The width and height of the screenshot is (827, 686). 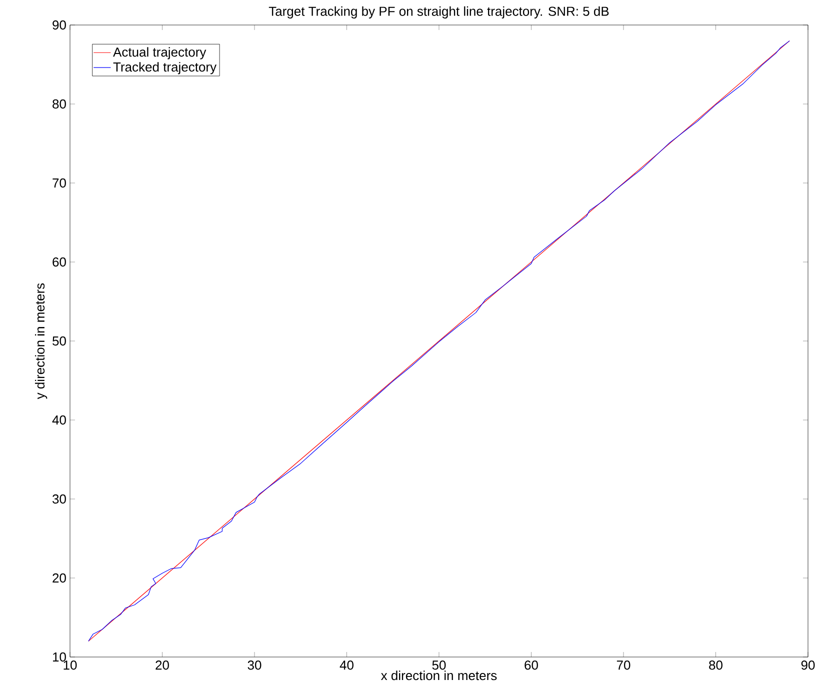 What do you see at coordinates (808, 665) in the screenshot?
I see `x-tick-label: 90` at bounding box center [808, 665].